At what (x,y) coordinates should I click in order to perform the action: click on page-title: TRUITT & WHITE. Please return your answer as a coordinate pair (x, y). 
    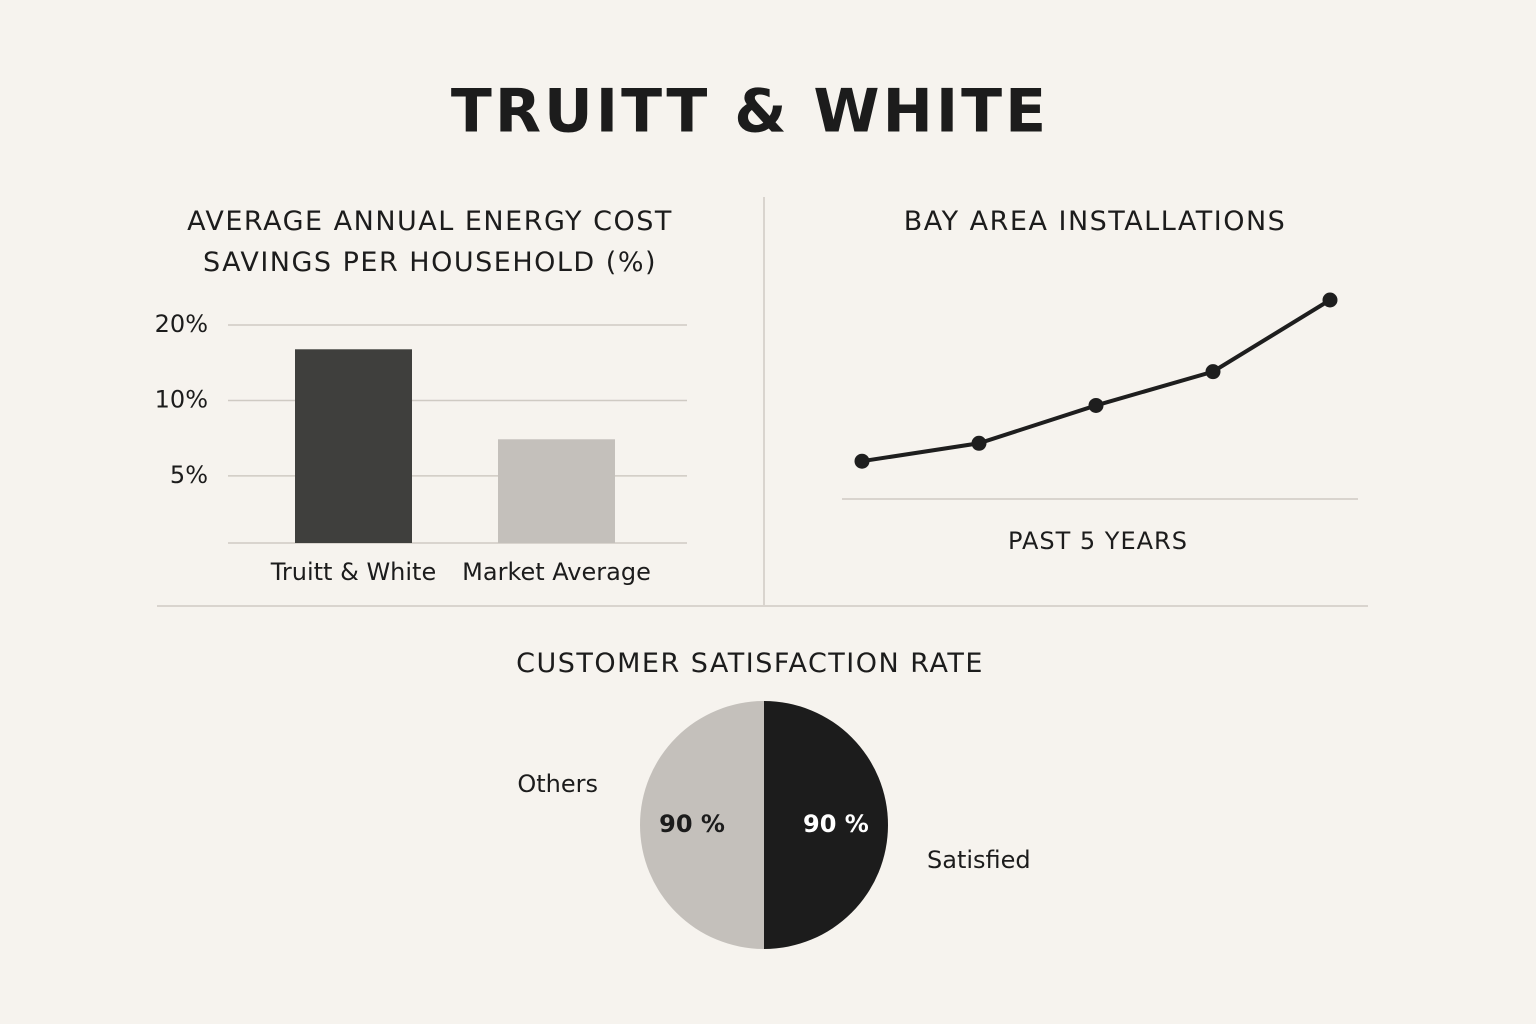
    Looking at the image, I should click on (750, 112).